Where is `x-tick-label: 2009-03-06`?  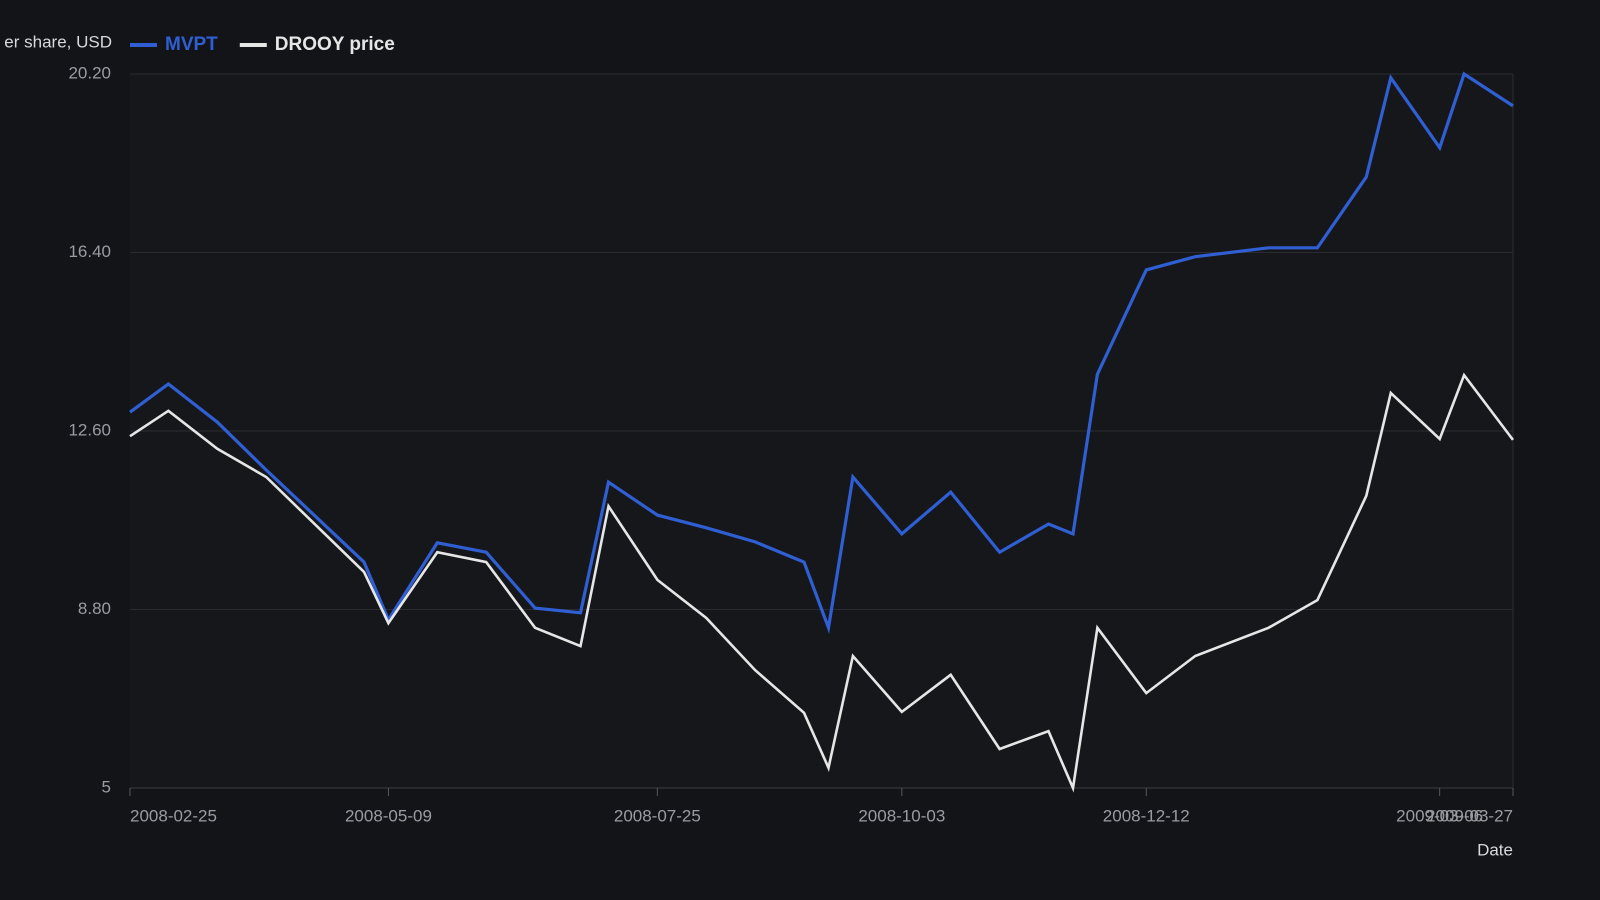
x-tick-label: 2009-03-06 is located at coordinates (1439, 815).